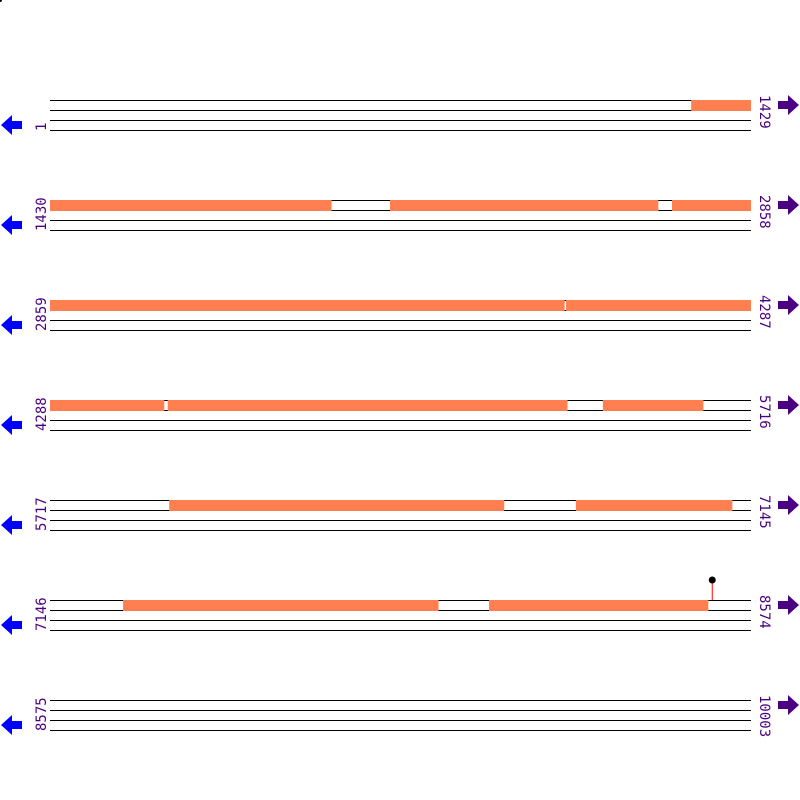 The image size is (800, 800). Describe the element at coordinates (764, 112) in the screenshot. I see `row-end-label: 1429` at that location.